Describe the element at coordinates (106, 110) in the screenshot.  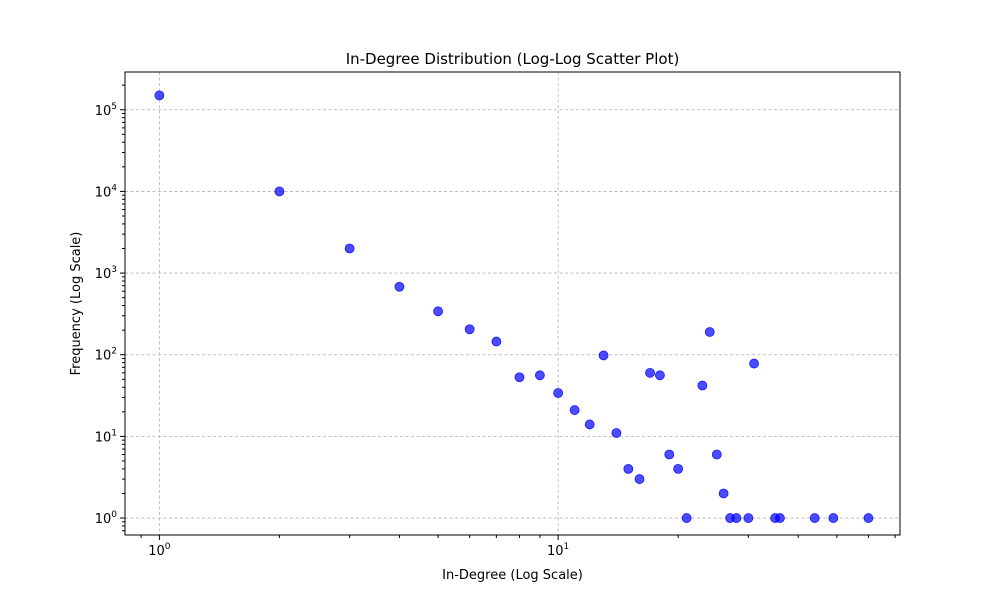
I see `y-tick-label: 10⁵` at that location.